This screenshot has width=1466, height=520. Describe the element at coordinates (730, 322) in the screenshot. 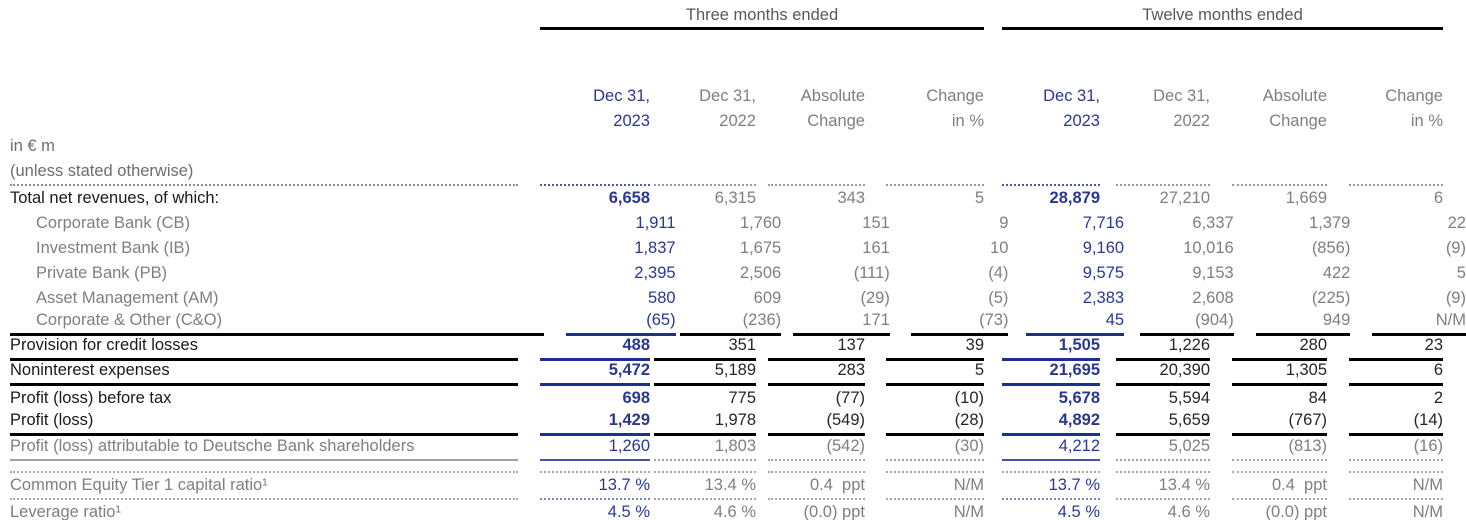

I see `cell-col2: (236)` at that location.